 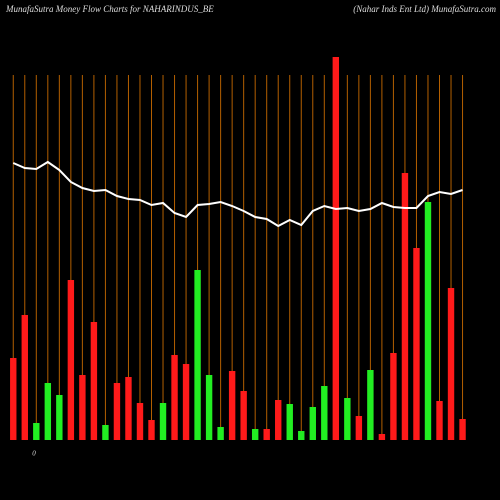 I want to click on line, so click(x=237, y=194).